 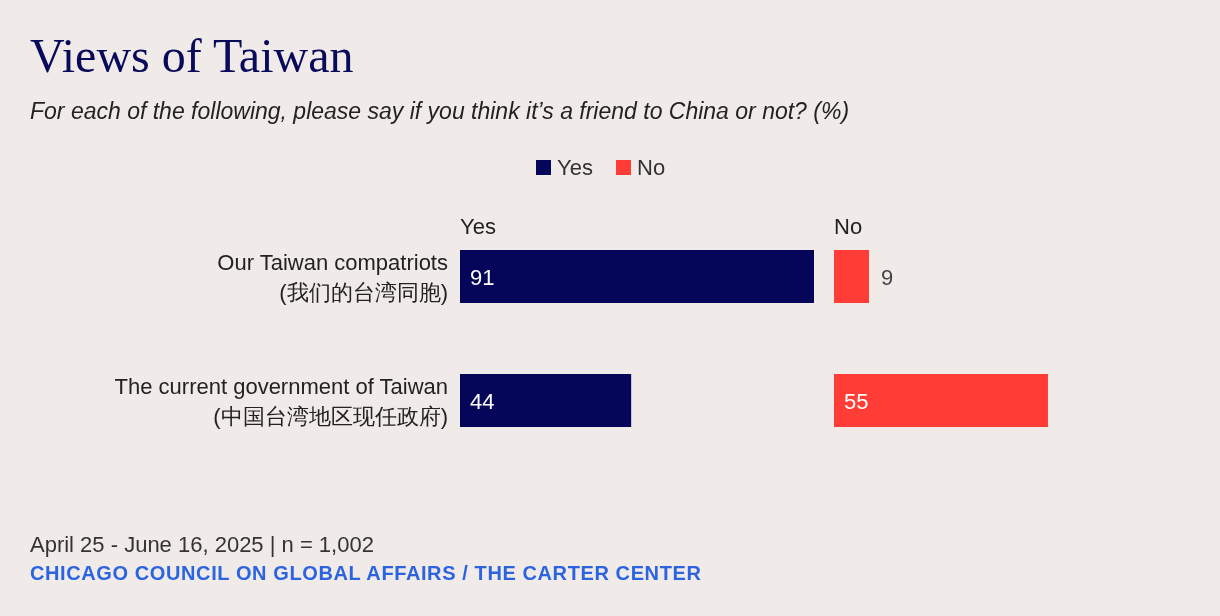 What do you see at coordinates (281, 401) in the screenshot?
I see `category-label: The current government of Taiwan (中国台湾地区现任政府)` at bounding box center [281, 401].